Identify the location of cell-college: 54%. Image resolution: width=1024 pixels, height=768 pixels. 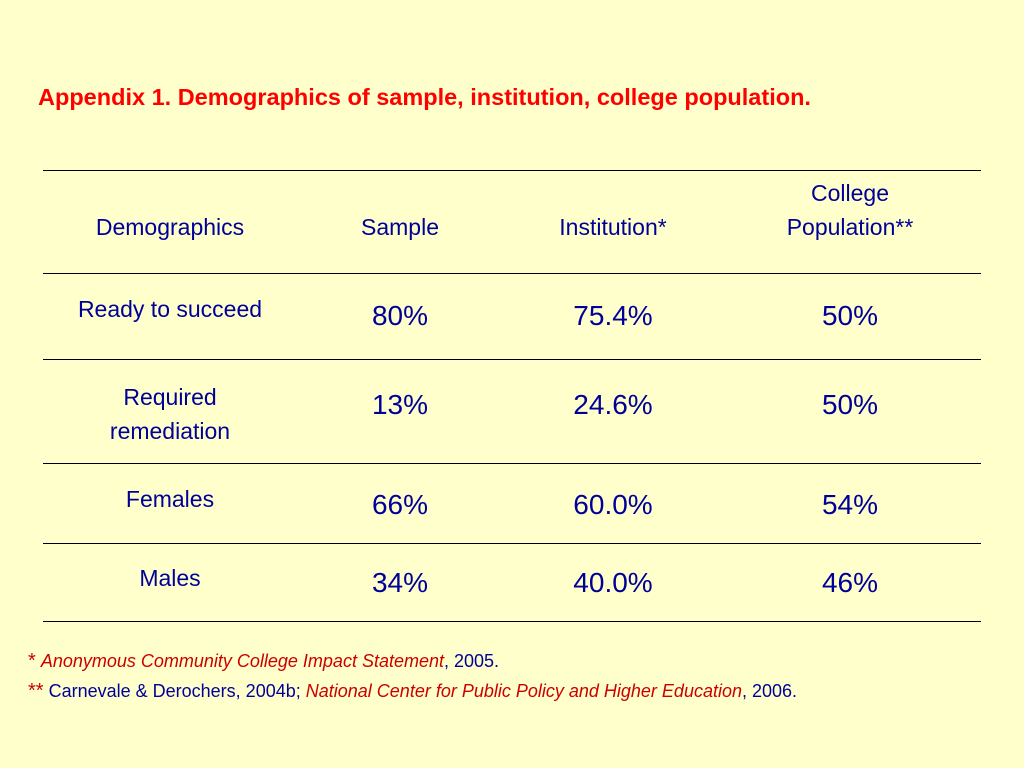
(850, 504).